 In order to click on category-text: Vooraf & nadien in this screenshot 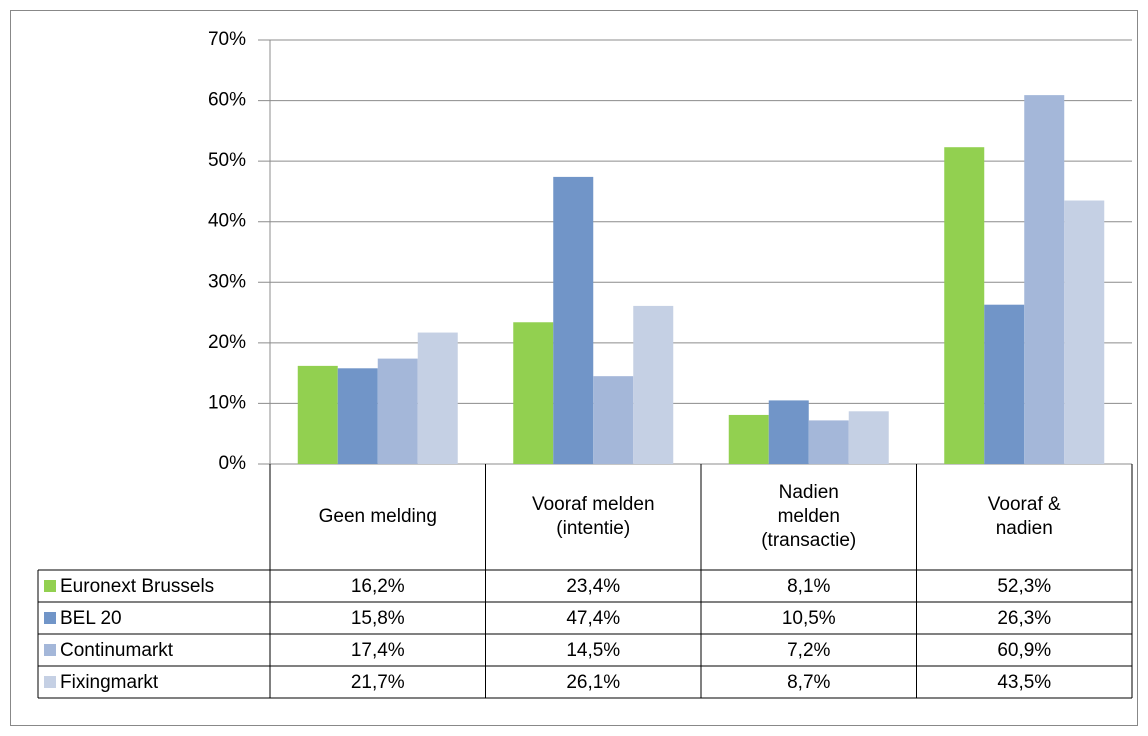, I will do `click(1024, 516)`.